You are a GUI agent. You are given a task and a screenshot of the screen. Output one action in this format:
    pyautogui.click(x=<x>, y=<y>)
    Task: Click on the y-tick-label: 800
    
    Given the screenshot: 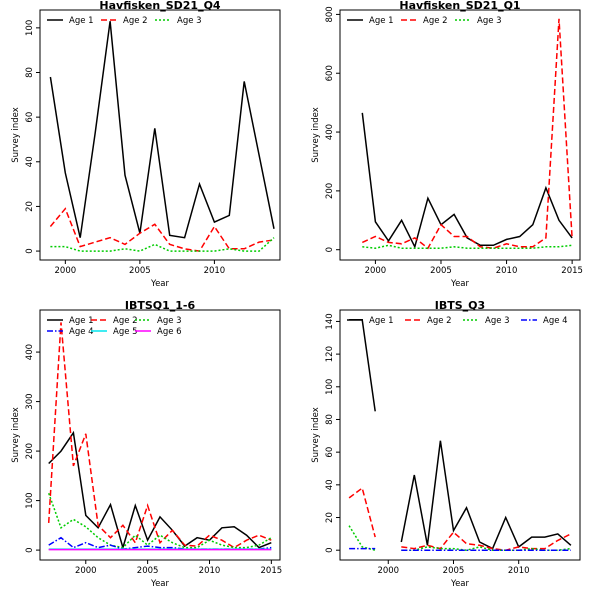 What is the action you would take?
    pyautogui.click(x=330, y=14)
    